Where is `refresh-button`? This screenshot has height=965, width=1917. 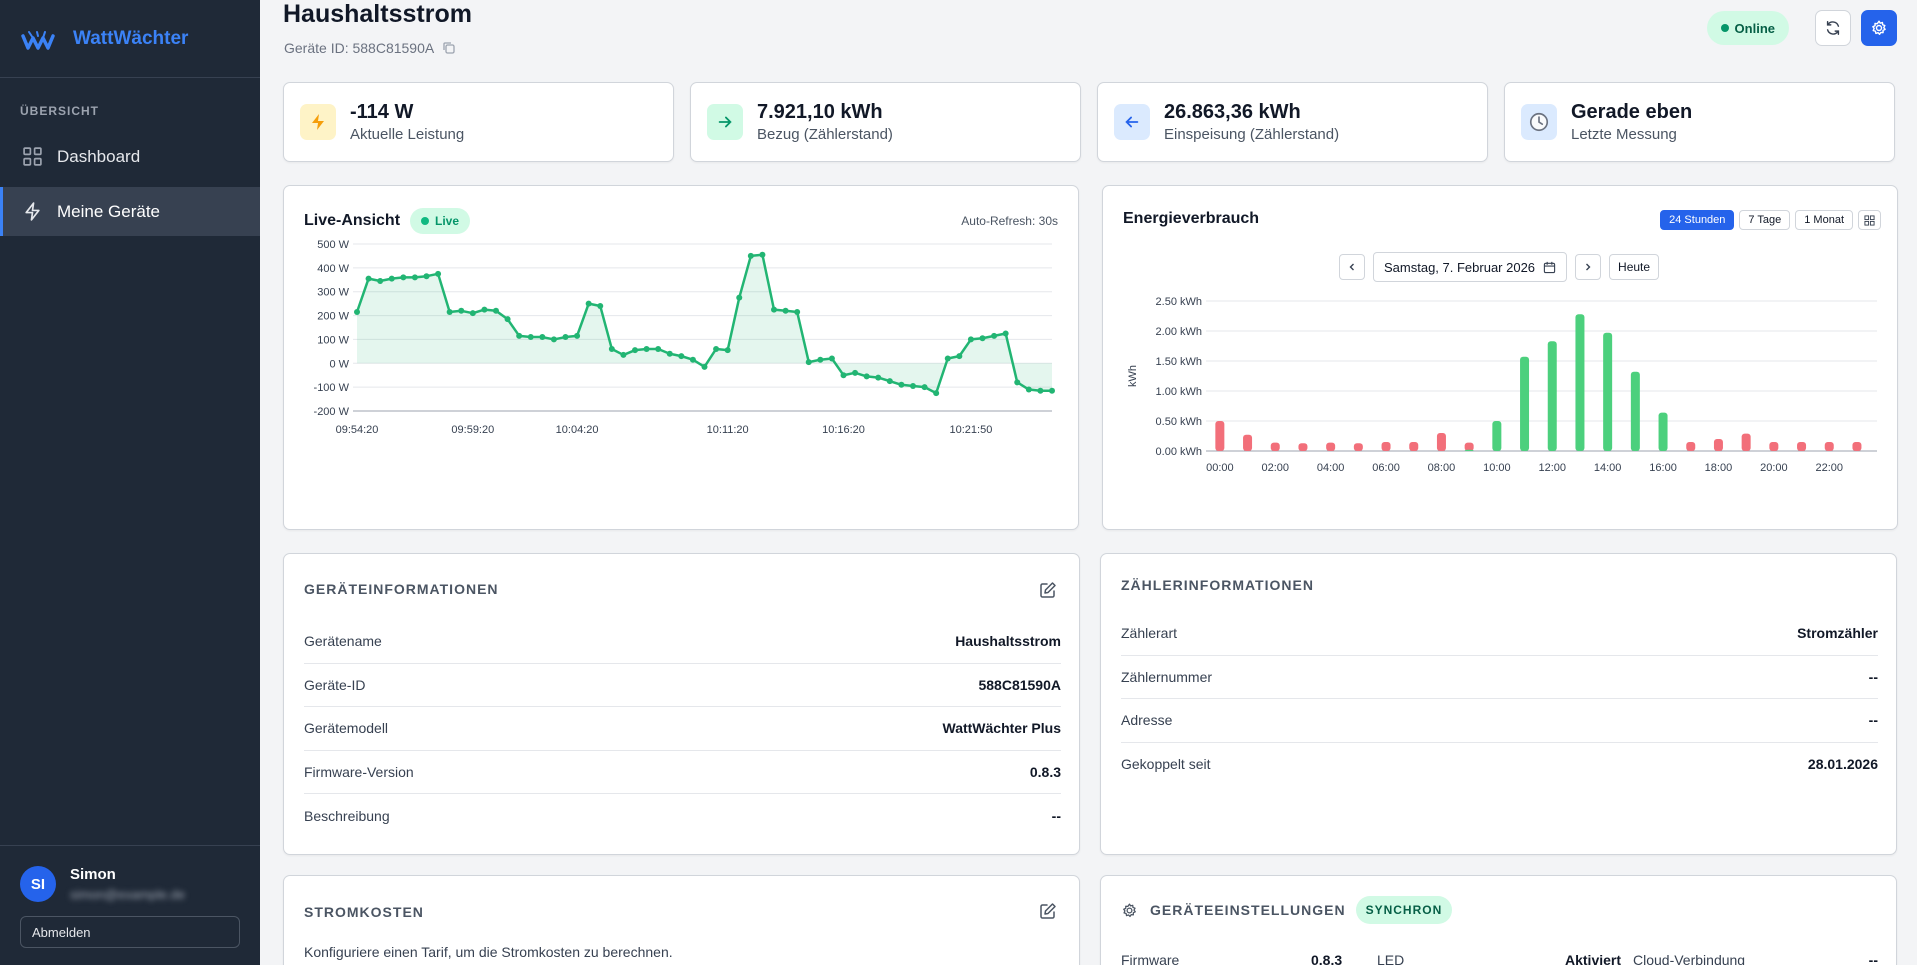 refresh-button is located at coordinates (1833, 28).